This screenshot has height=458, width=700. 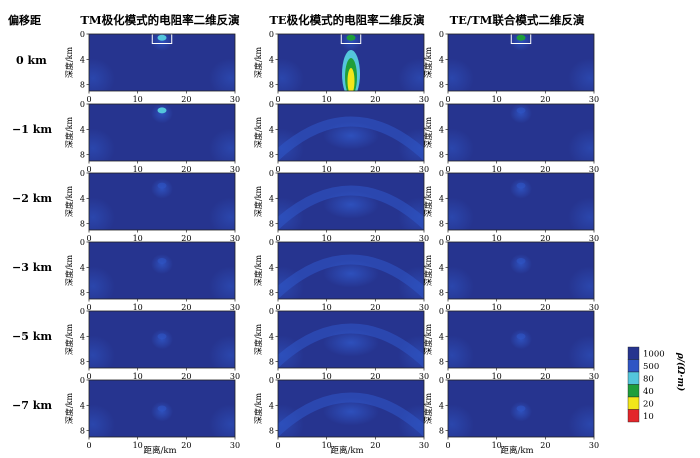 I want to click on column-title-tm: TM极化模式的电阻率二维反演, so click(x=160, y=20).